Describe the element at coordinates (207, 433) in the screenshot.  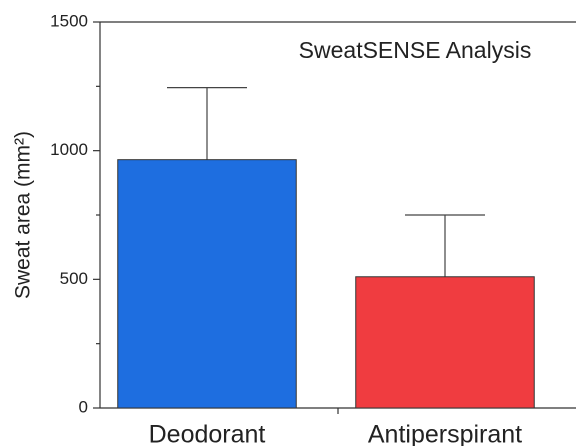
I see `x-tick-label: Deodorant` at that location.